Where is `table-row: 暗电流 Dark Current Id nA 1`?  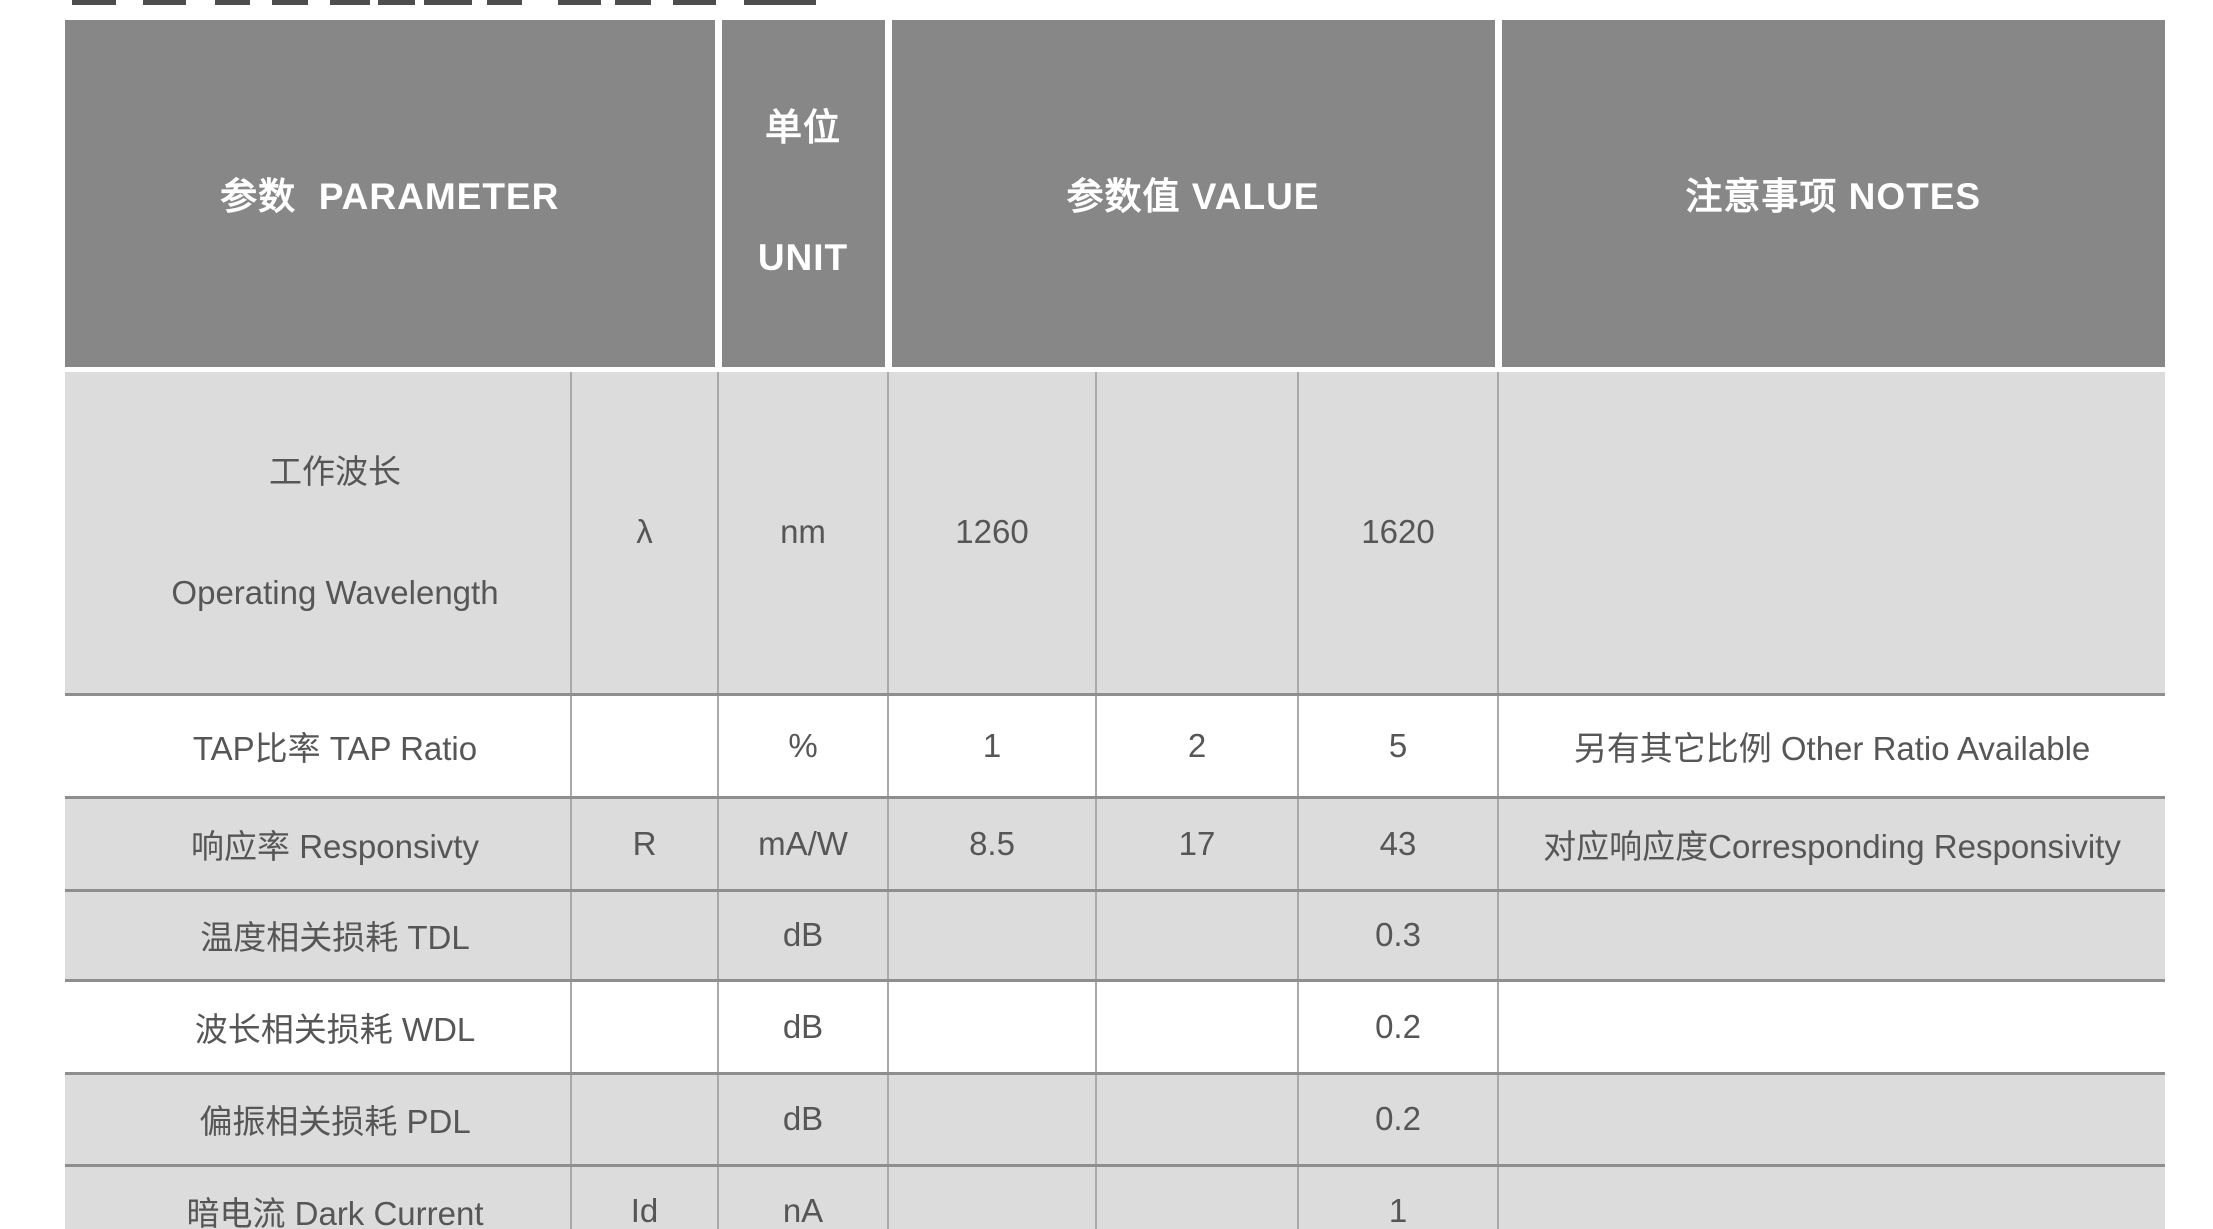
table-row: 暗电流 Dark Current Id nA 1 is located at coordinates (1115, 1196).